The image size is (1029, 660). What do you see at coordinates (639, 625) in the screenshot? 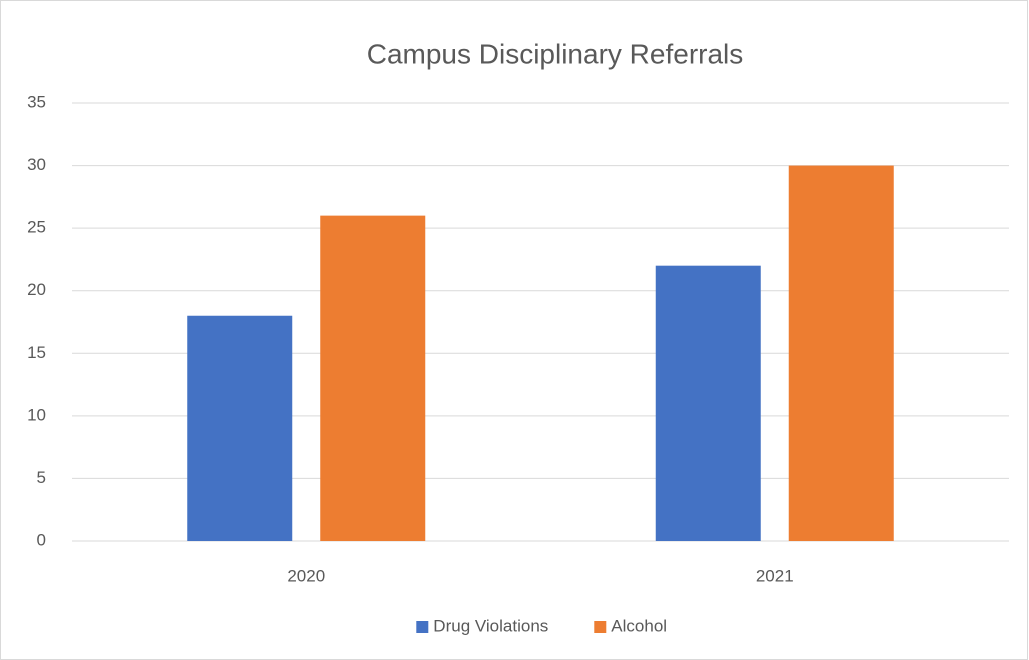
I see `legend-label: Alcohol` at bounding box center [639, 625].